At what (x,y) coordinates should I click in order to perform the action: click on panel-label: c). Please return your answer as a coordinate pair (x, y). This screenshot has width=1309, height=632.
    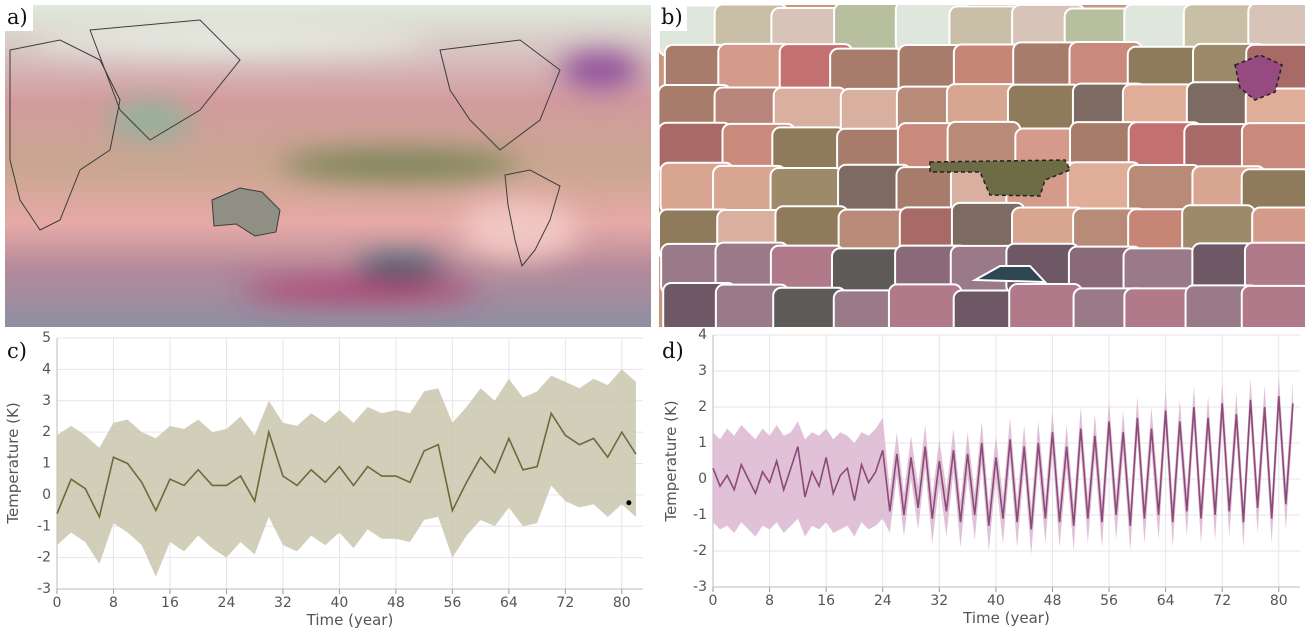
    Looking at the image, I should click on (17, 351).